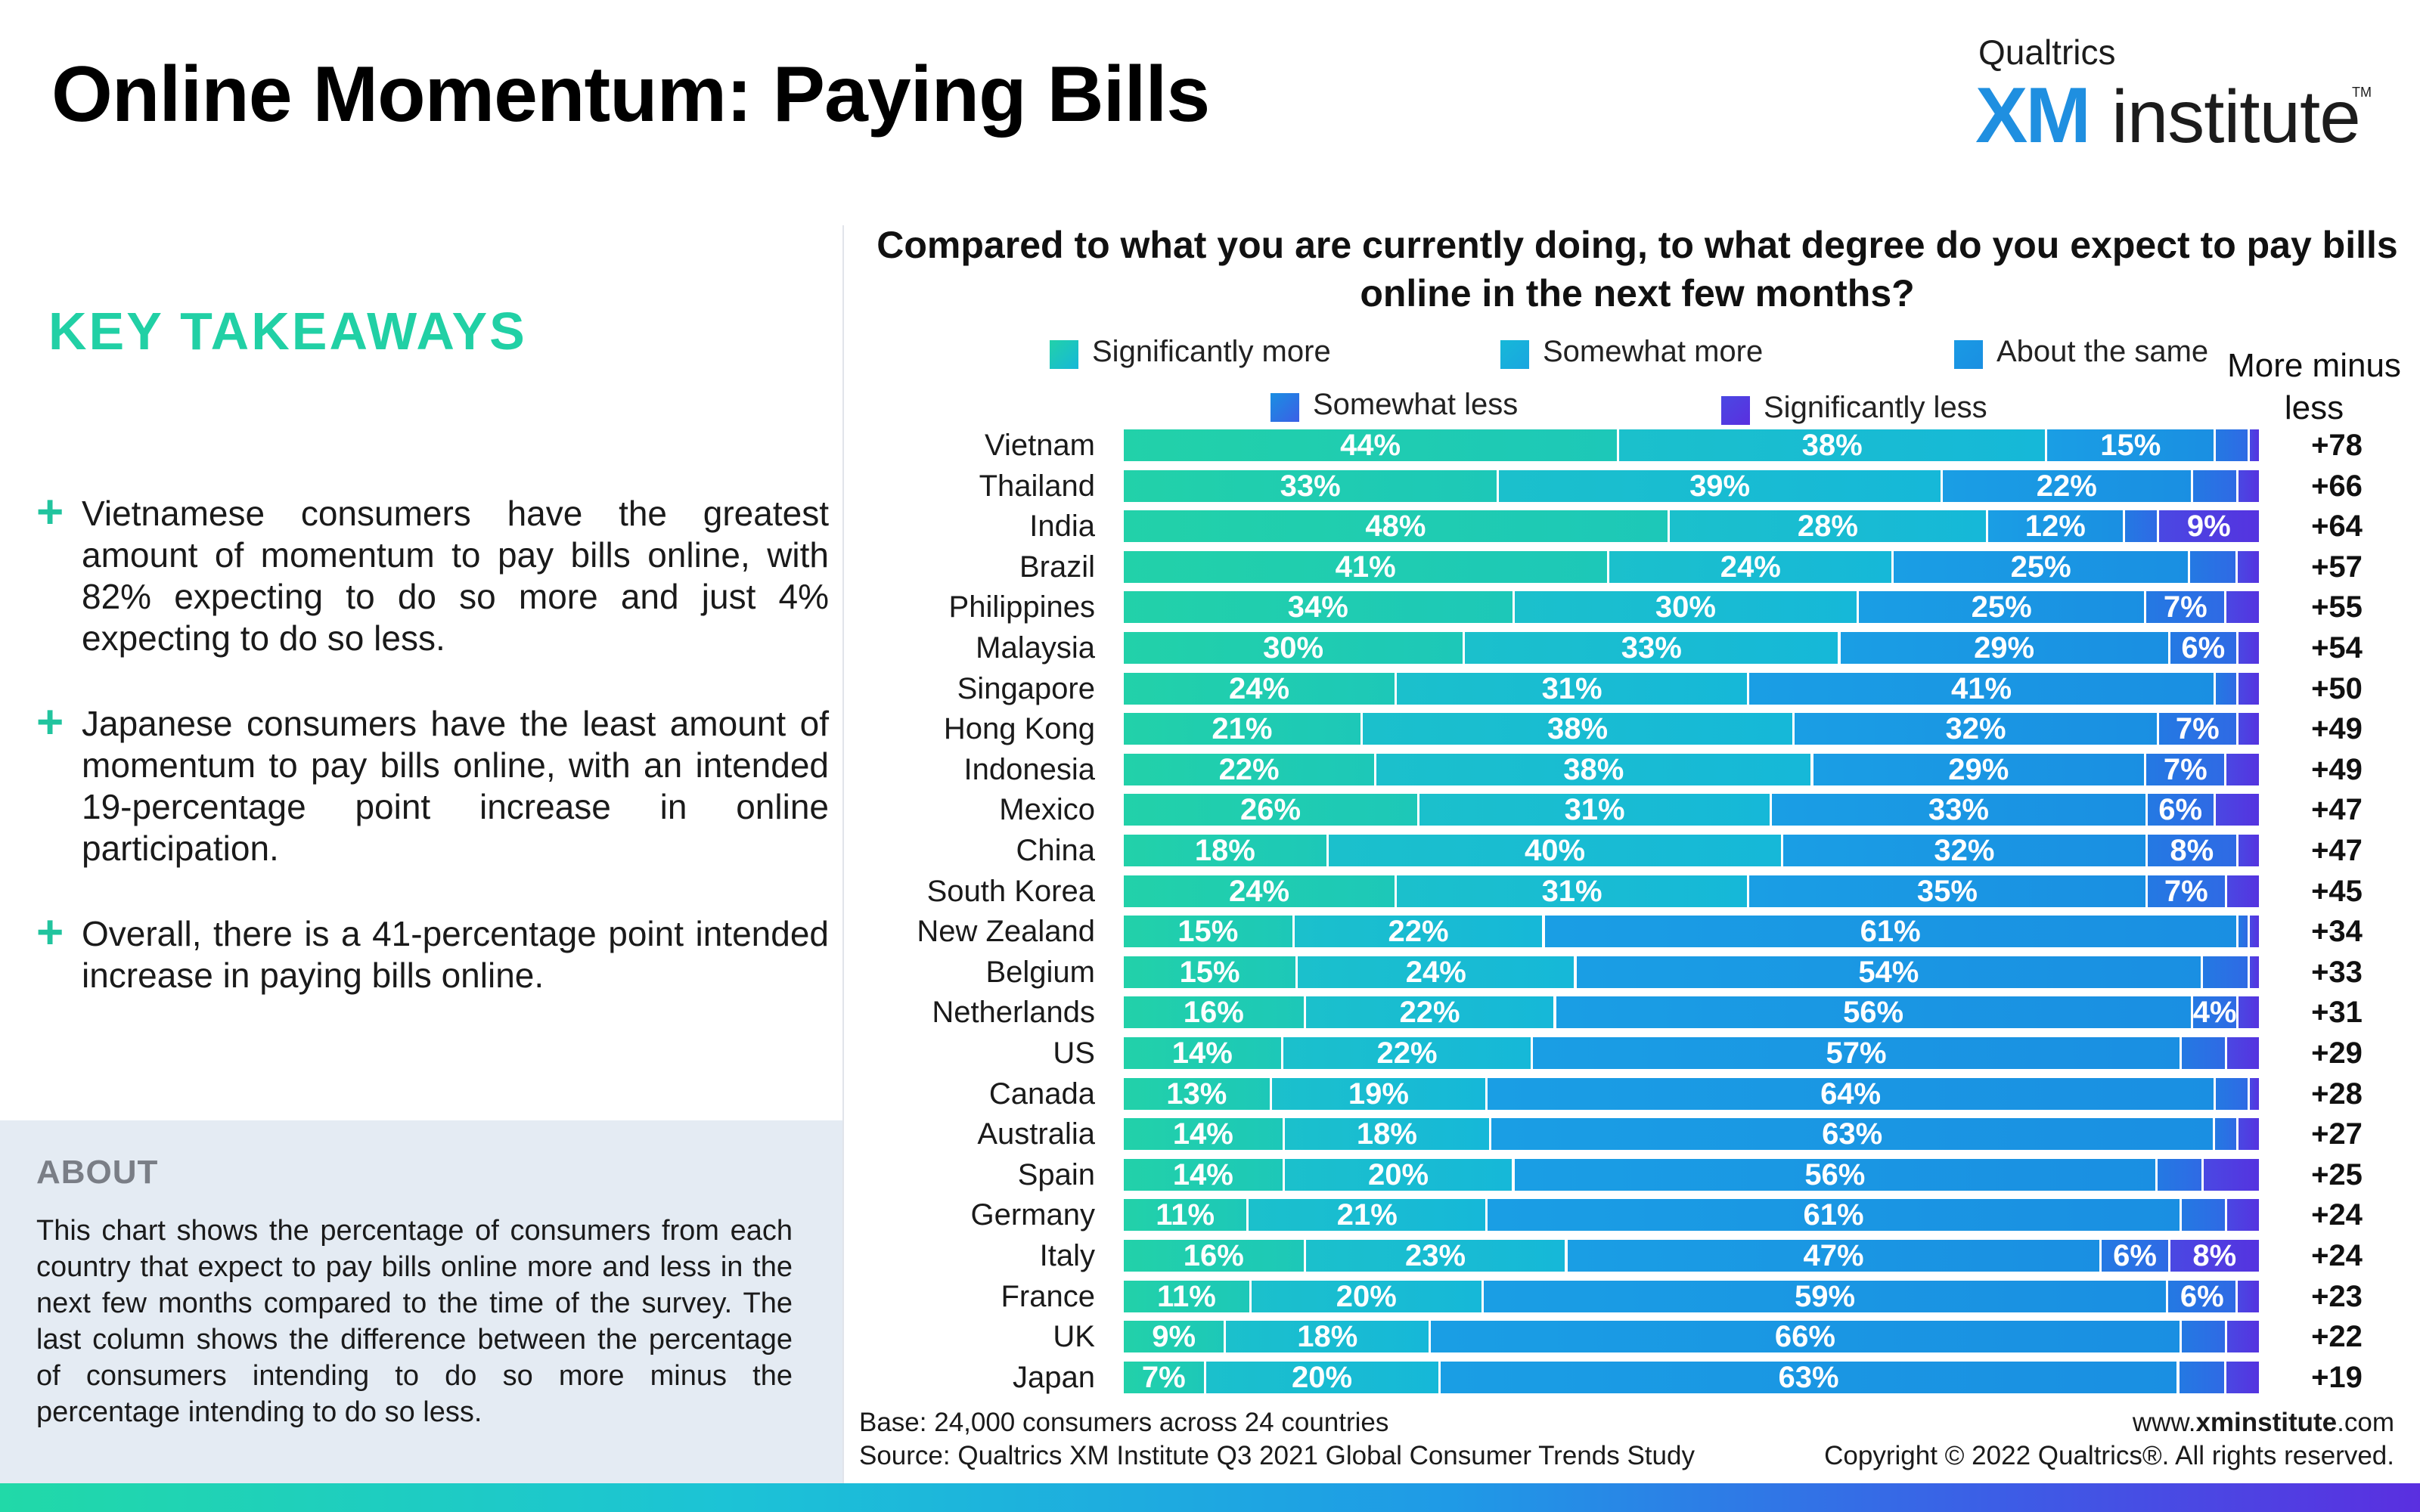 The image size is (2420, 1512). Describe the element at coordinates (1573, 689) in the screenshot. I see `bar-segment: 31%` at that location.